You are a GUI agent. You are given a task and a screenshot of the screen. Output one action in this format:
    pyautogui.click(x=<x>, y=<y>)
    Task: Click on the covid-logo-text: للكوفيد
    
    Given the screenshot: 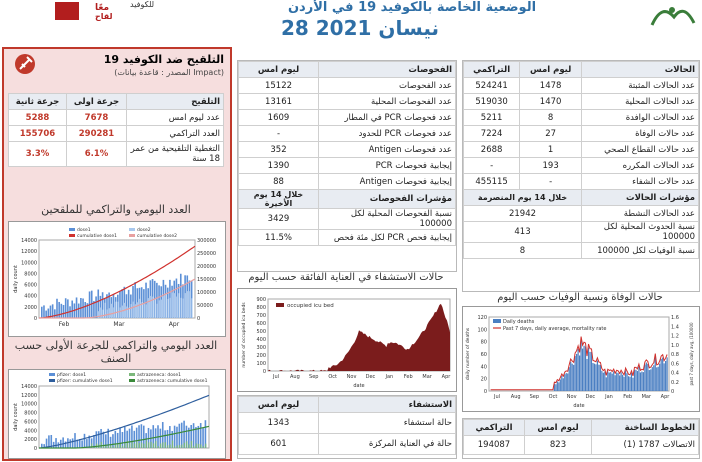 What is the action you would take?
    pyautogui.click(x=142, y=4)
    